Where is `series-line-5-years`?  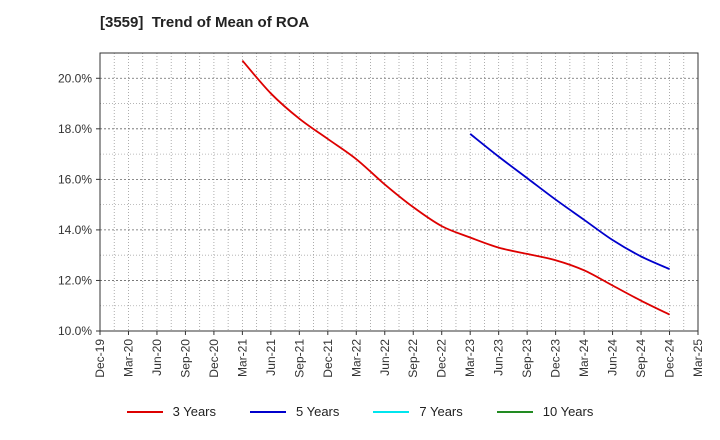
series-line-5-years is located at coordinates (569, 201).